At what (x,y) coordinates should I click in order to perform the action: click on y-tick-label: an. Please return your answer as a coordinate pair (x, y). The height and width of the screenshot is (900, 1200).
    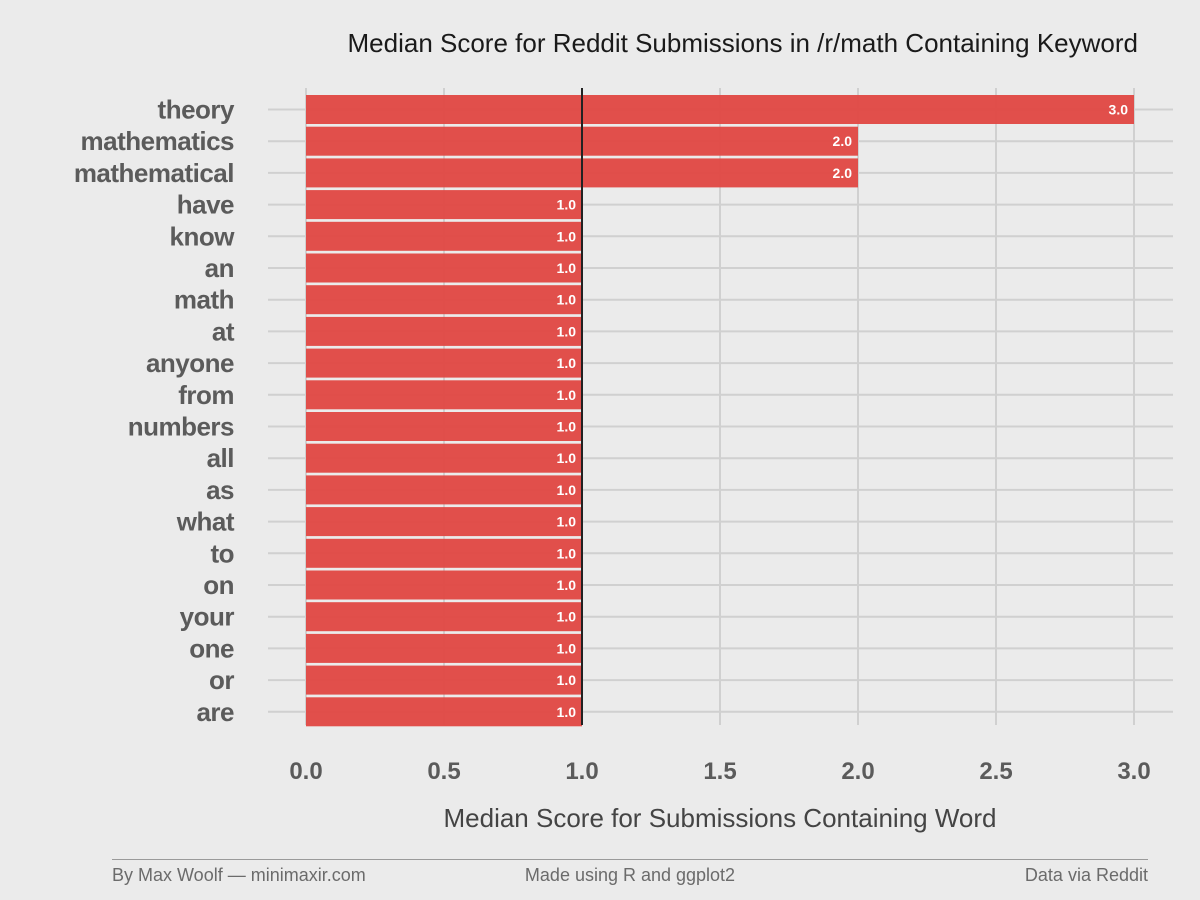
    Looking at the image, I should click on (219, 268).